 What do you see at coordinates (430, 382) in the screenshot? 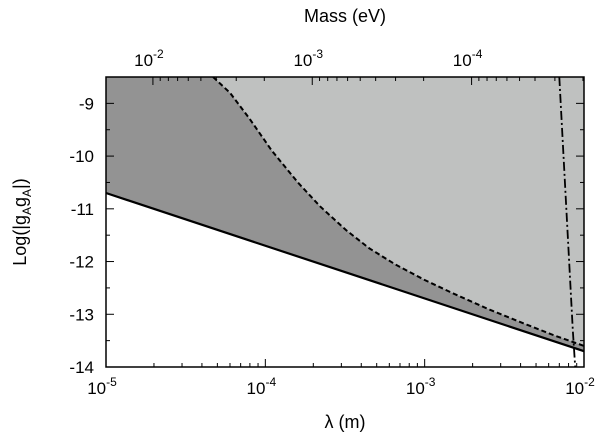
I see `x-tick-exp: -3` at bounding box center [430, 382].